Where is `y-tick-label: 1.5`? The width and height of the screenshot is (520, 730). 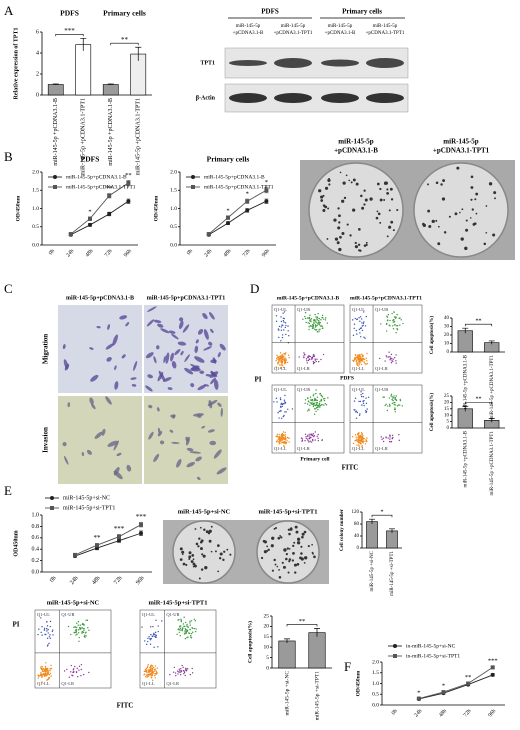 y-tick-label: 1.5 is located at coordinates (35, 191).